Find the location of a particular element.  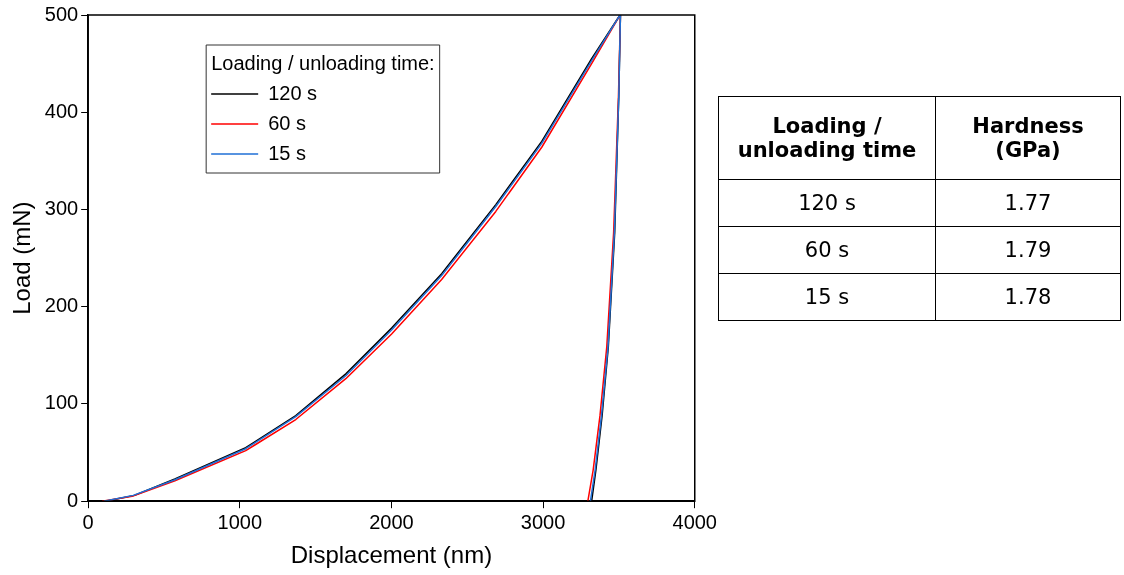

legend-label: 15 s is located at coordinates (287, 152).